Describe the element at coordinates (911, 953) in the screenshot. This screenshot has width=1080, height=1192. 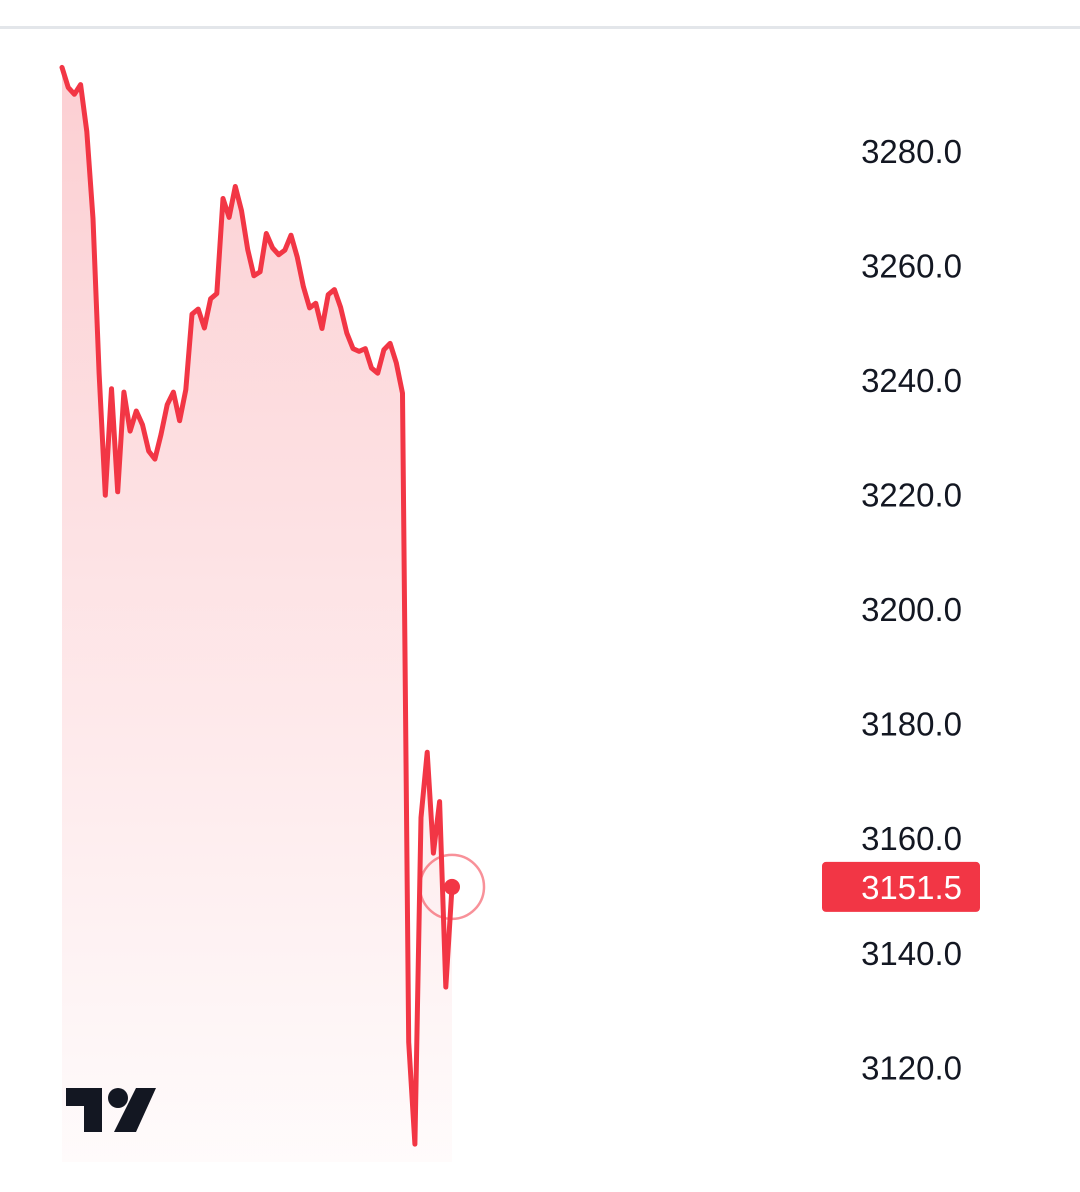
I see `y-tick-label: 3140.0` at that location.